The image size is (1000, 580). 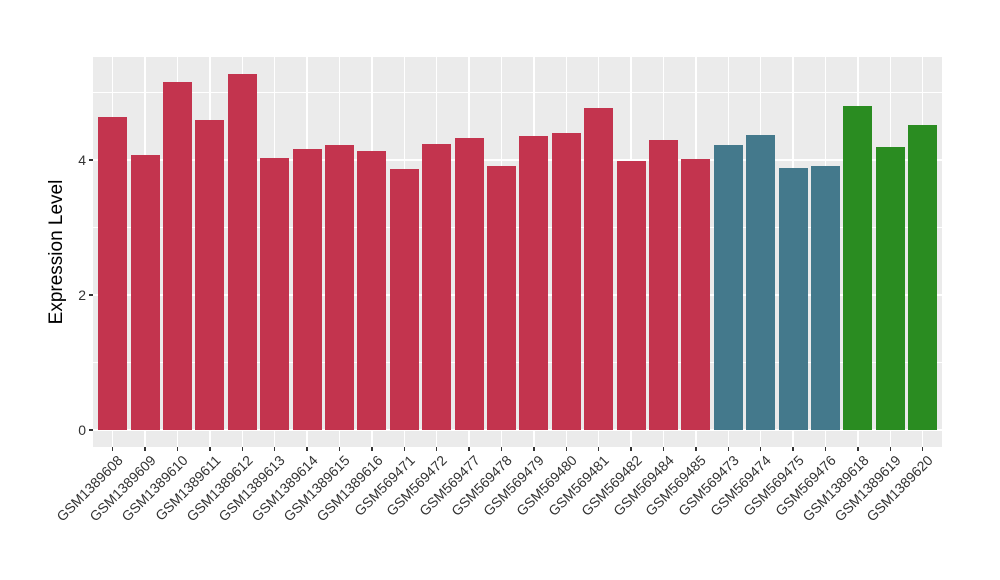 I want to click on bar-GSM569481, so click(x=599, y=269).